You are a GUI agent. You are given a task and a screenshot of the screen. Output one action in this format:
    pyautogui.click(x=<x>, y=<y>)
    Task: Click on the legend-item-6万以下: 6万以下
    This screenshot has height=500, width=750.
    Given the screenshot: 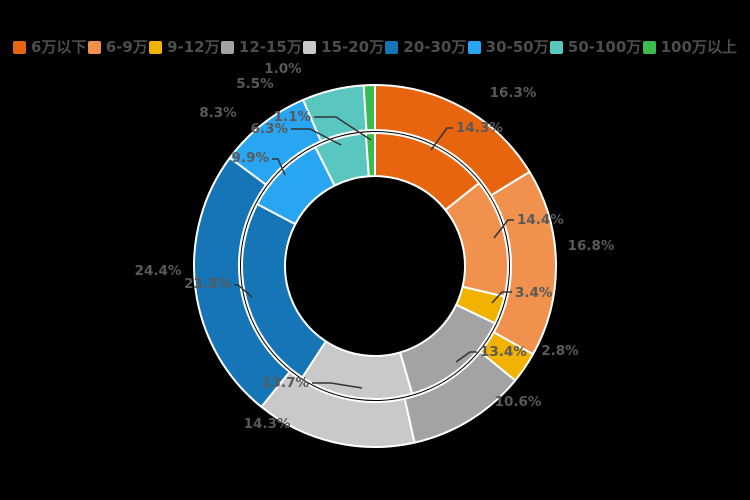 What is the action you would take?
    pyautogui.click(x=50, y=46)
    